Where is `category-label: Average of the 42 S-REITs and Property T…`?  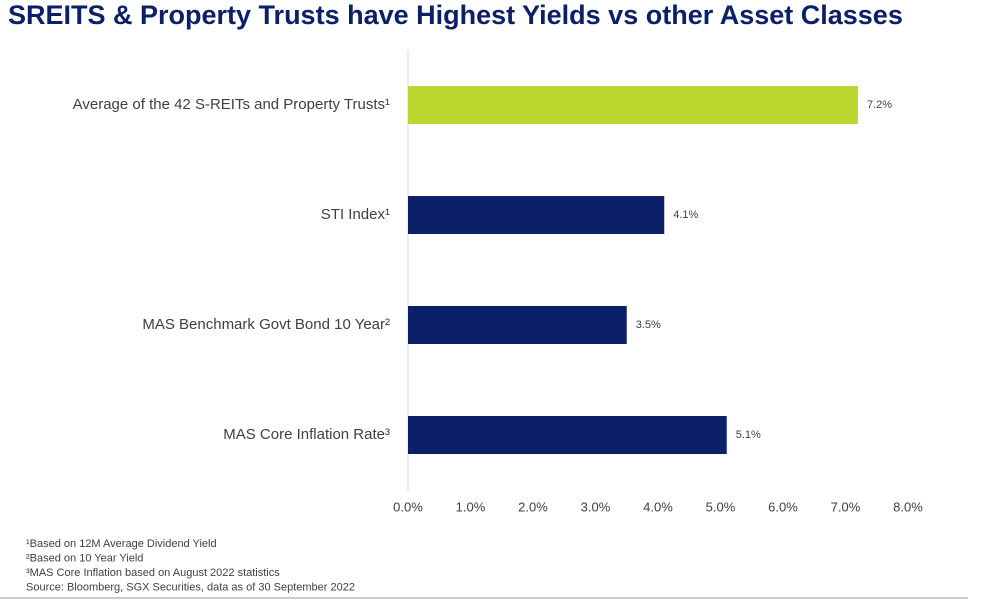
category-label: Average of the 42 S-REITs and Property T… is located at coordinates (231, 104).